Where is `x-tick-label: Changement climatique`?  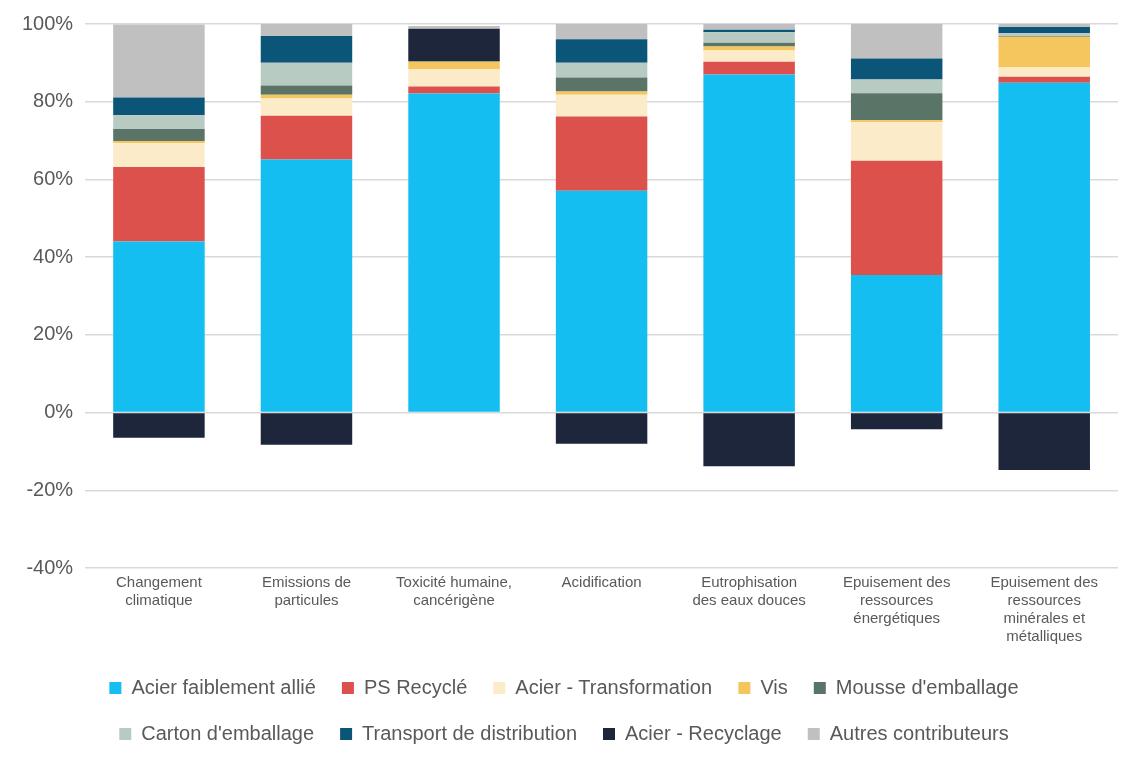
x-tick-label: Changement climatique is located at coordinates (159, 591).